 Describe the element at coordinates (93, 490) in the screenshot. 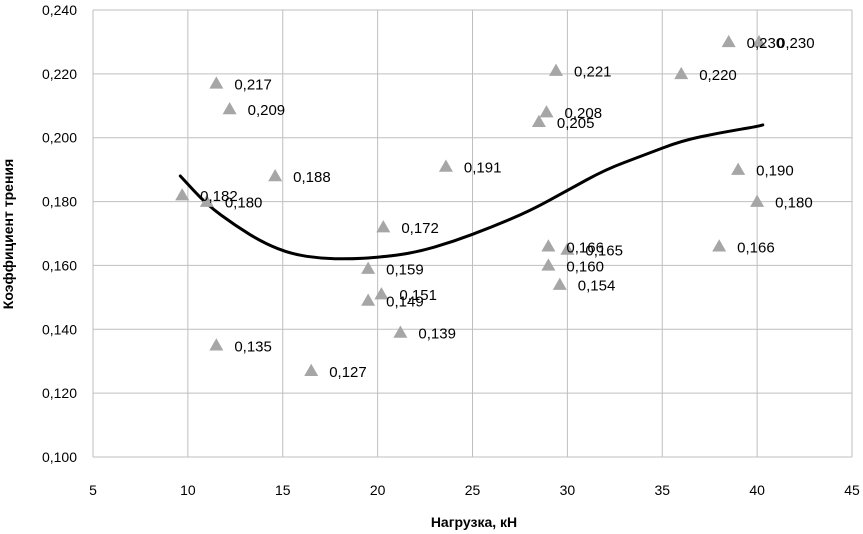

I see `x-tick-label: 5` at that location.